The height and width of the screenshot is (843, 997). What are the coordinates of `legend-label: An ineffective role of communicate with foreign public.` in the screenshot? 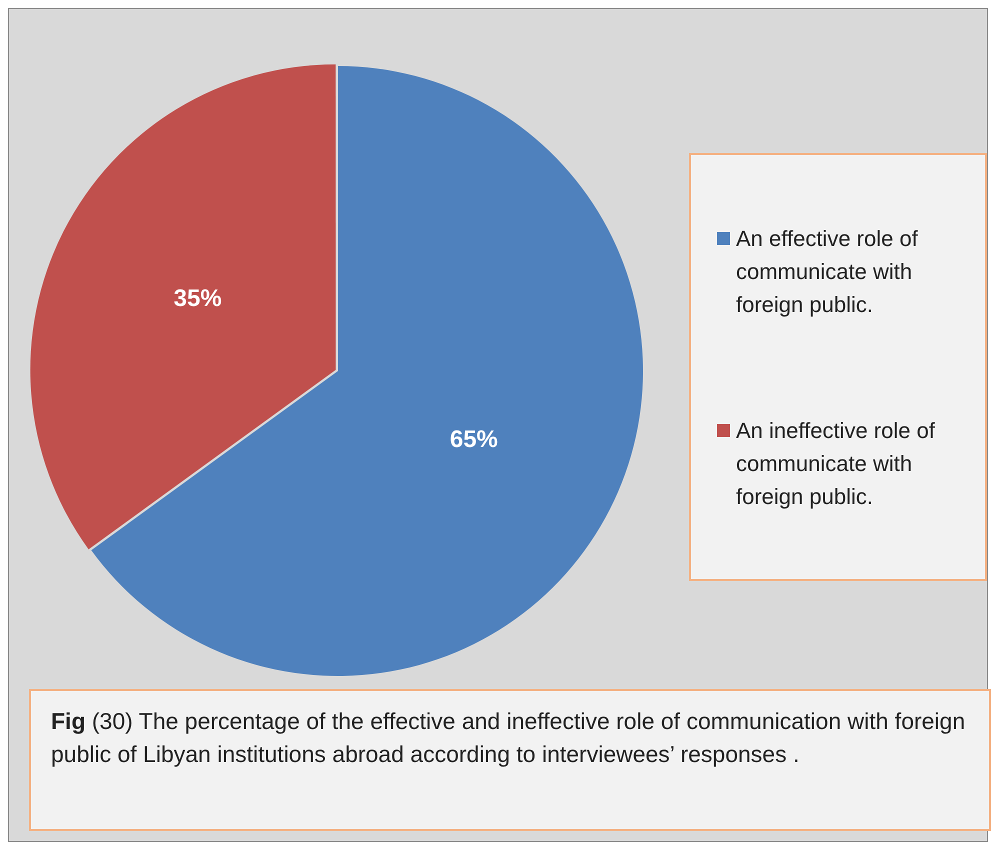 It's located at (836, 463).